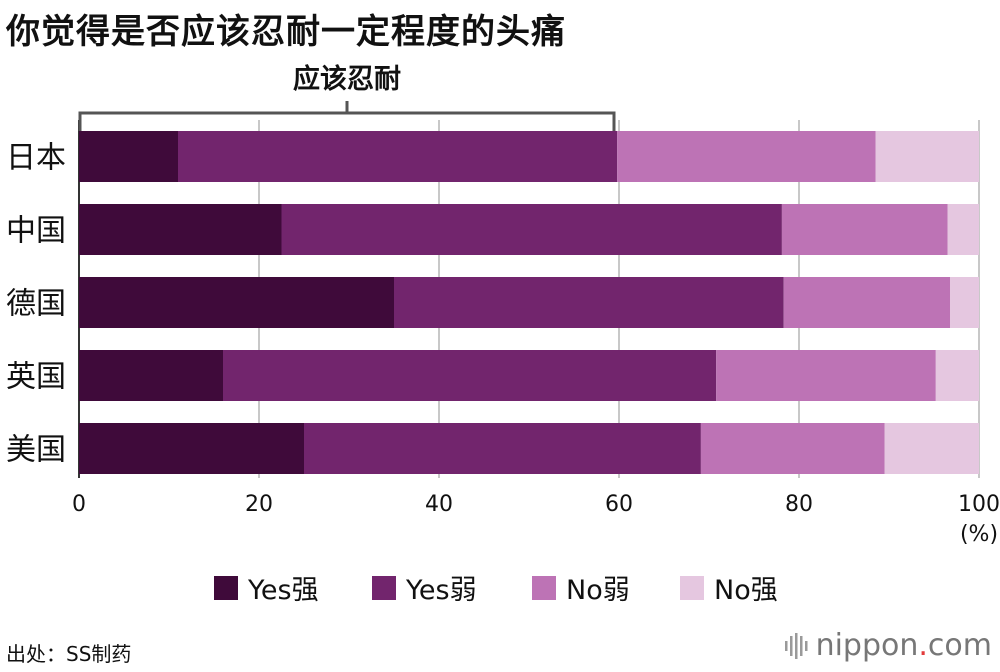  What do you see at coordinates (283, 590) in the screenshot?
I see `legend-label-yes-strong: Yes强` at bounding box center [283, 590].